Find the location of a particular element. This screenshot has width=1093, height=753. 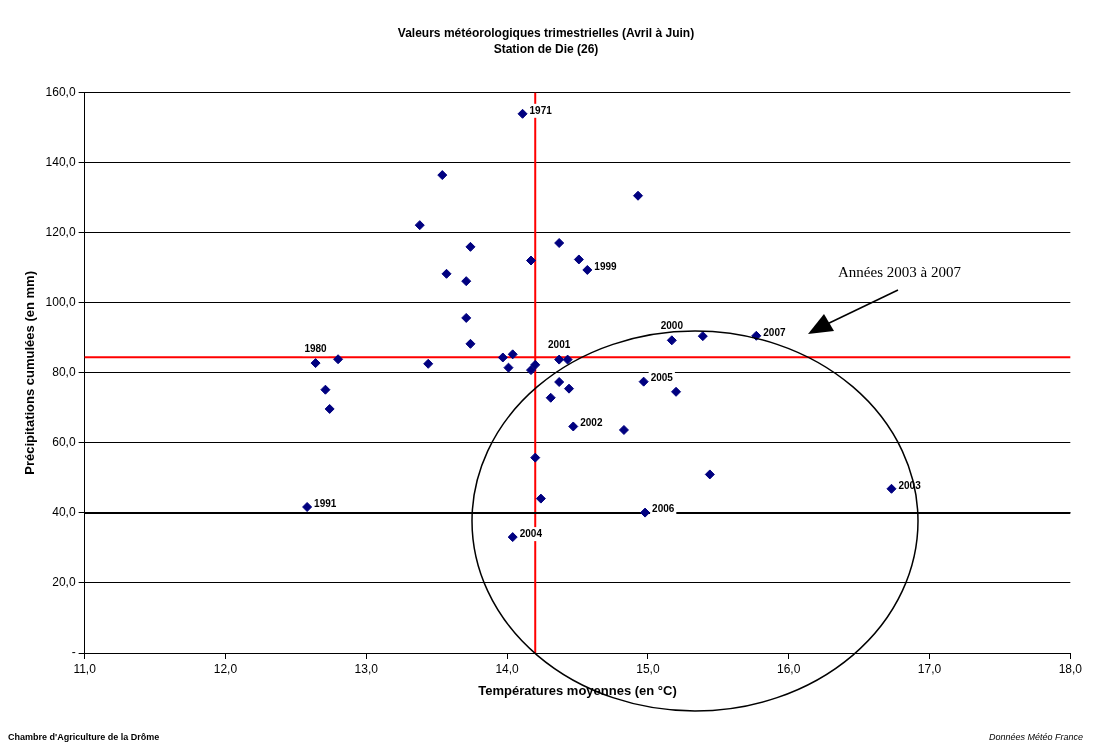

annotation: 2004 is located at coordinates (531, 533).